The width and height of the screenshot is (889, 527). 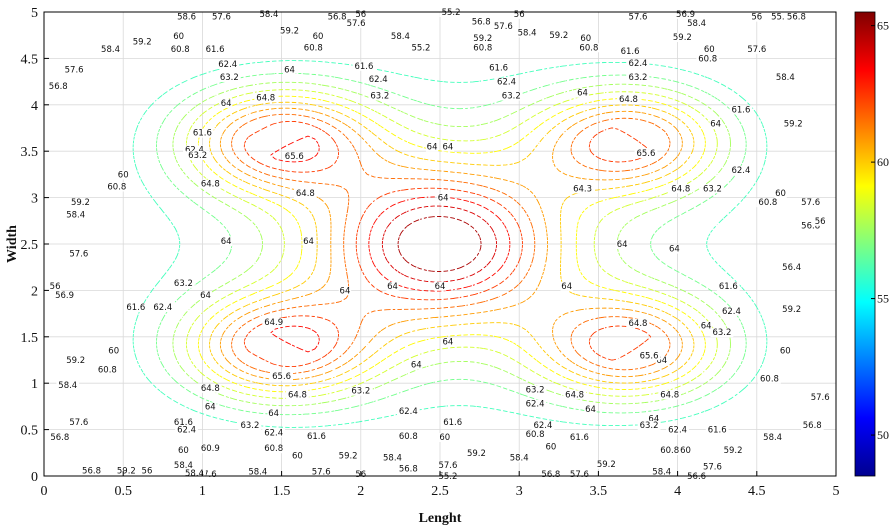 What do you see at coordinates (30, 431) in the screenshot?
I see `y-tick-label: 0.5` at bounding box center [30, 431].